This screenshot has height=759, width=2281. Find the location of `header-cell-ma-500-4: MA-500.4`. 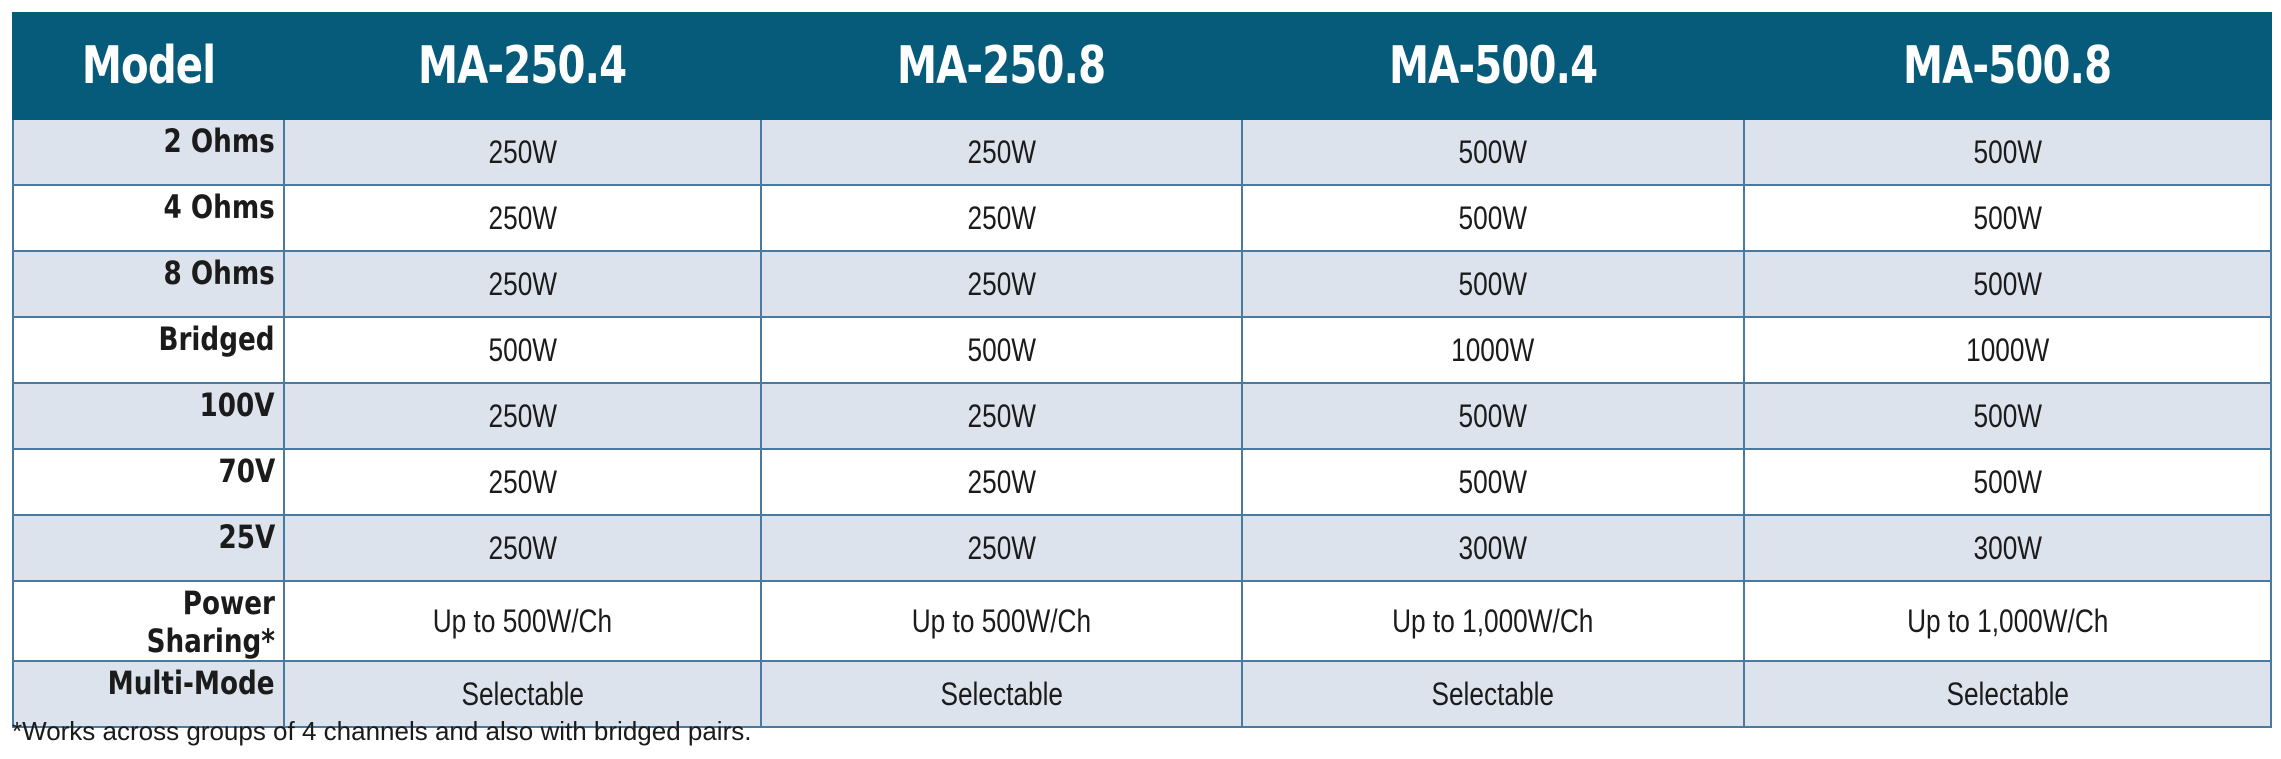

header-cell-ma-500-4: MA-500.4 is located at coordinates (1493, 66).